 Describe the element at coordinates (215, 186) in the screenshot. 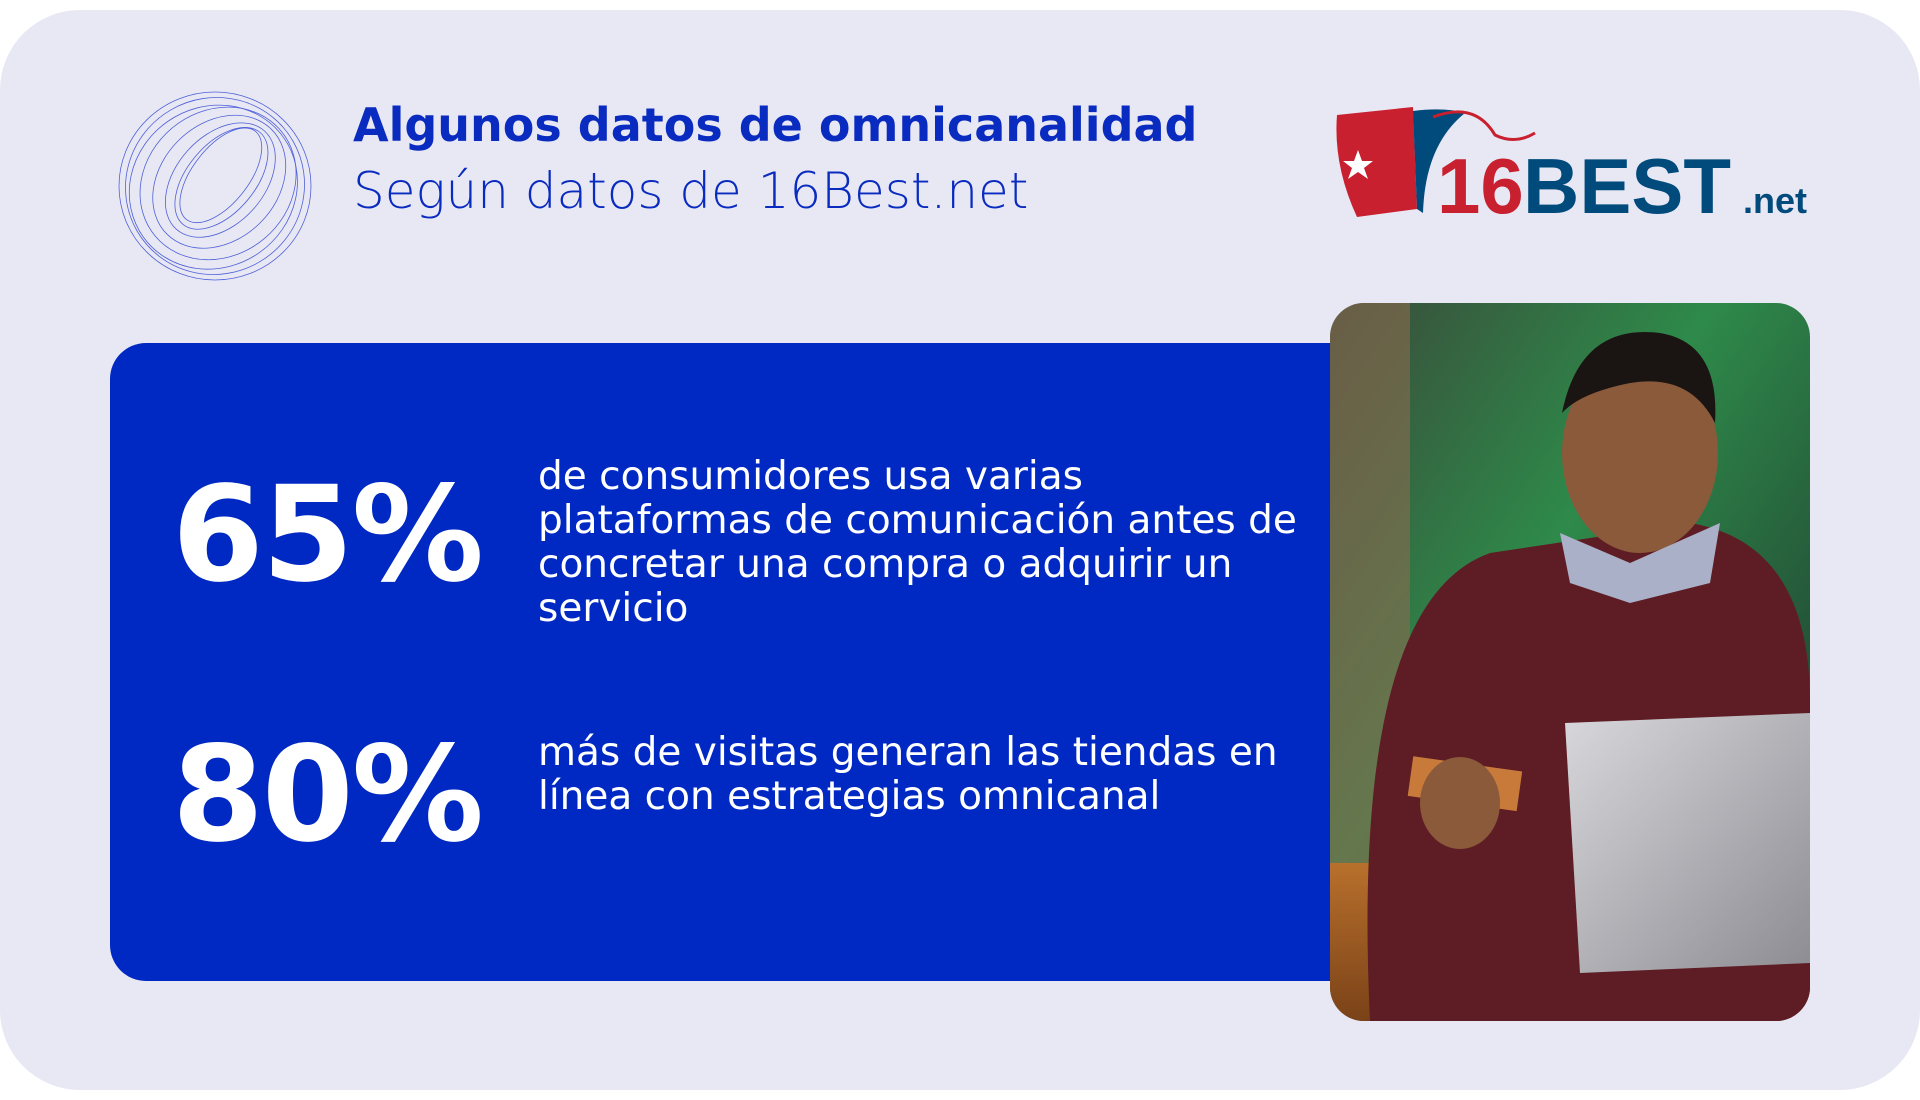

I see `ring-logo-icon` at that location.